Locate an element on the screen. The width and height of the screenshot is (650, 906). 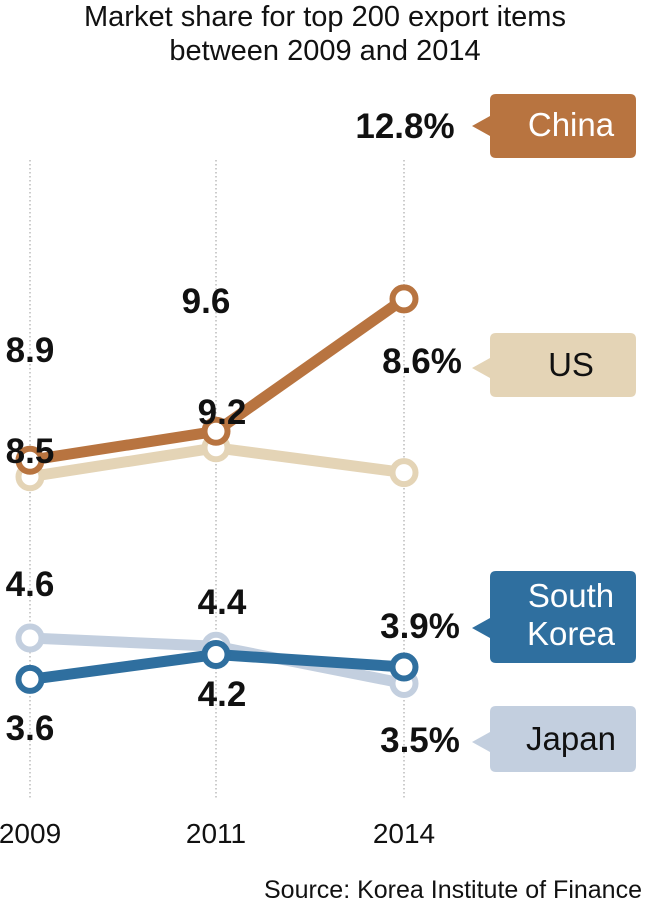
data-label-japan-2011: 4.4 is located at coordinates (222, 602).